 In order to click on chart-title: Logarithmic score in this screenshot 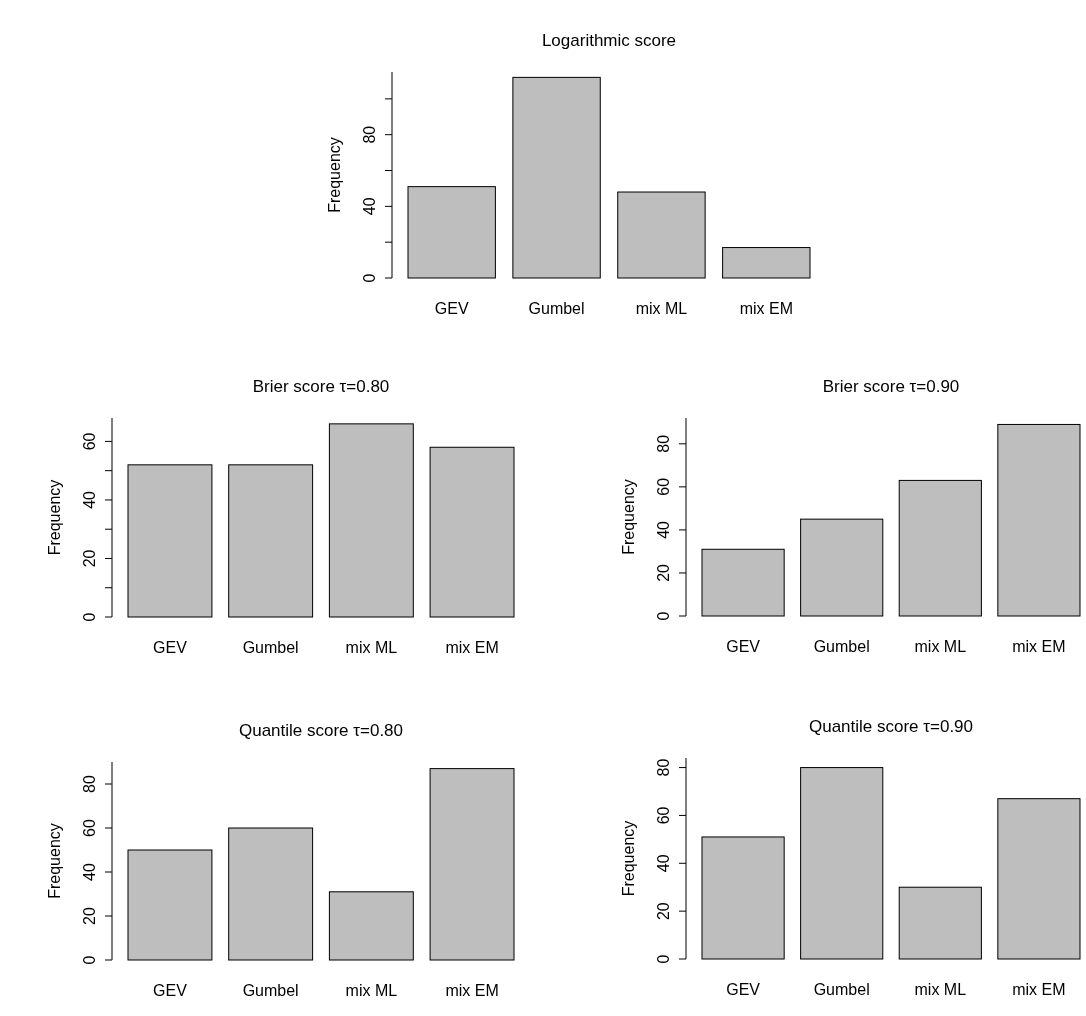, I will do `click(609, 40)`.